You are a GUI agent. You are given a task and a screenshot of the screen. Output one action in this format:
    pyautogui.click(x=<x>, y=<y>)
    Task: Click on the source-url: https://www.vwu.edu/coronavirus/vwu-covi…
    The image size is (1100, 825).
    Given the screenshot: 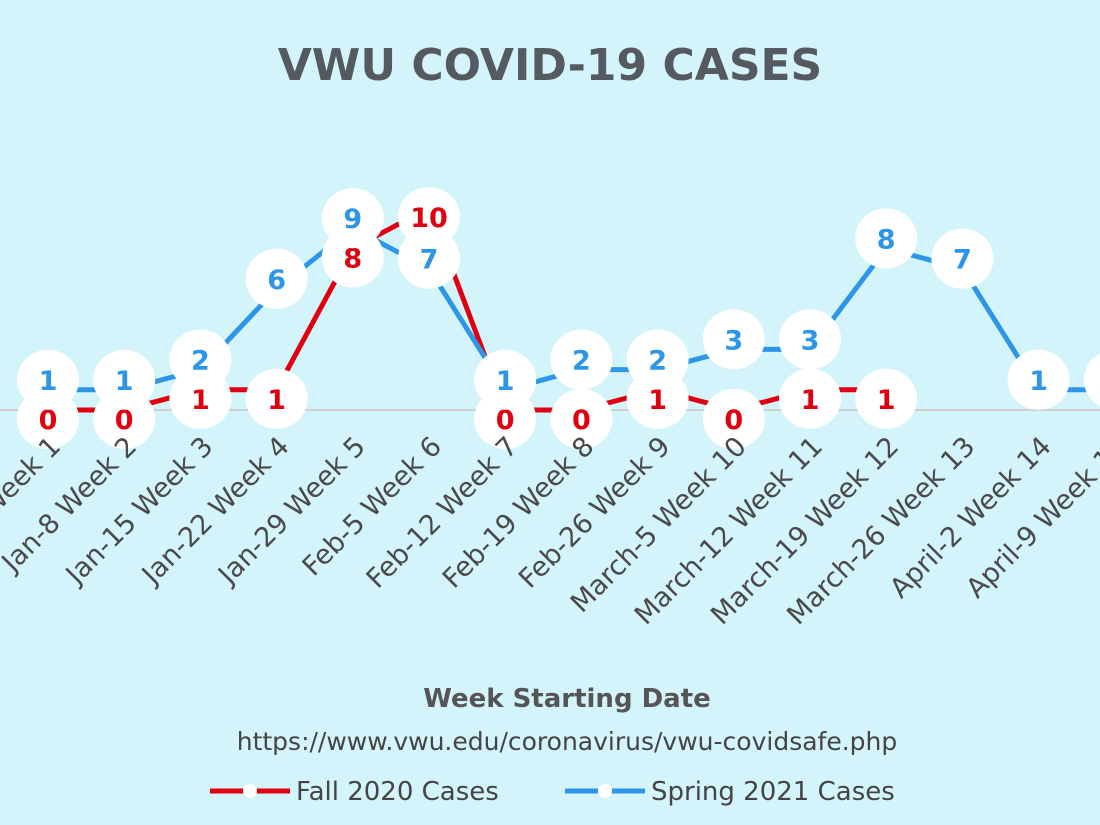 What is the action you would take?
    pyautogui.click(x=567, y=741)
    